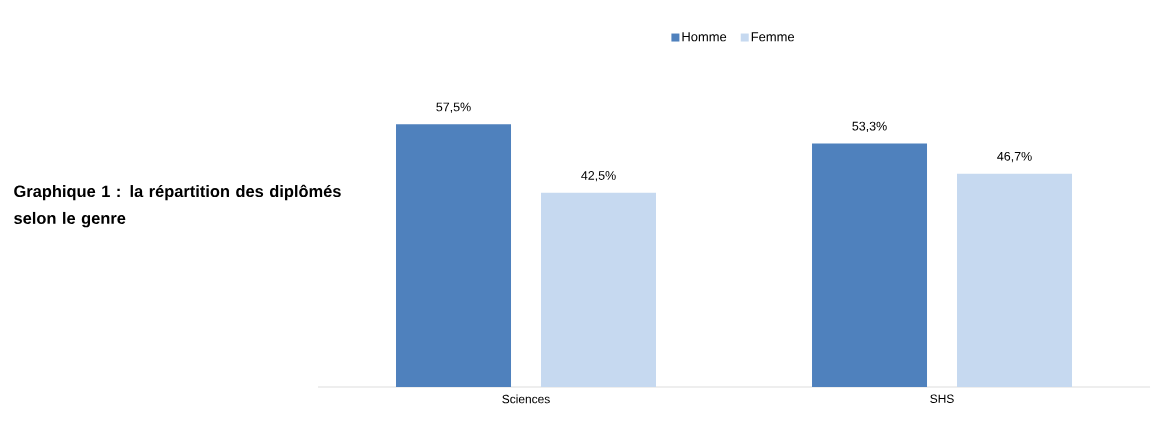  What do you see at coordinates (526, 399) in the screenshot?
I see `x-tick-label: Sciences` at bounding box center [526, 399].